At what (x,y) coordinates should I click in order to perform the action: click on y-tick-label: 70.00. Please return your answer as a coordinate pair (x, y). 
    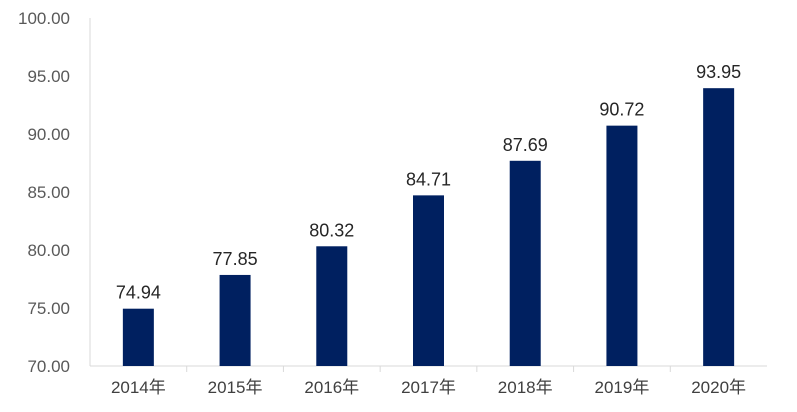
    Looking at the image, I should click on (48, 366).